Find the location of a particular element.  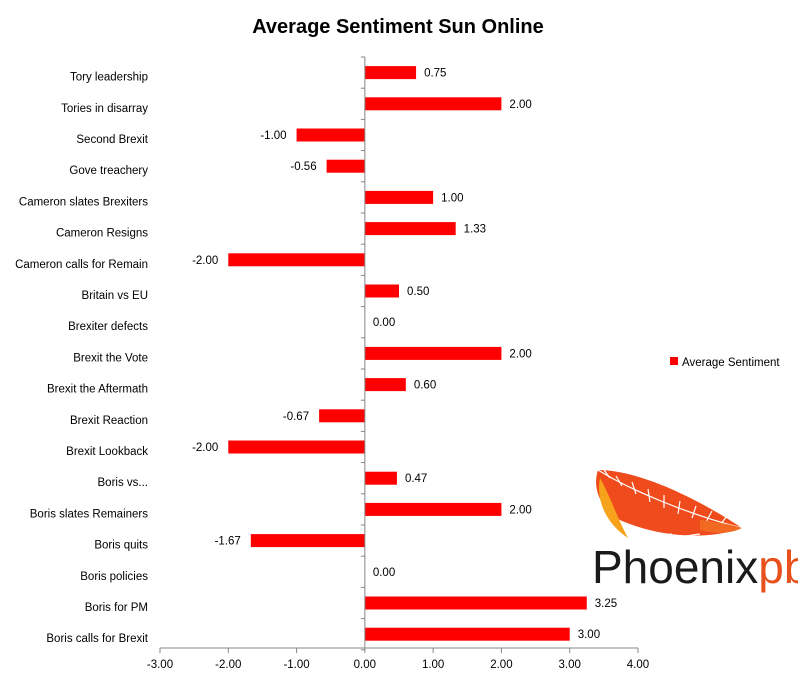

category-label: Cameron slates Brexiters is located at coordinates (83, 202).